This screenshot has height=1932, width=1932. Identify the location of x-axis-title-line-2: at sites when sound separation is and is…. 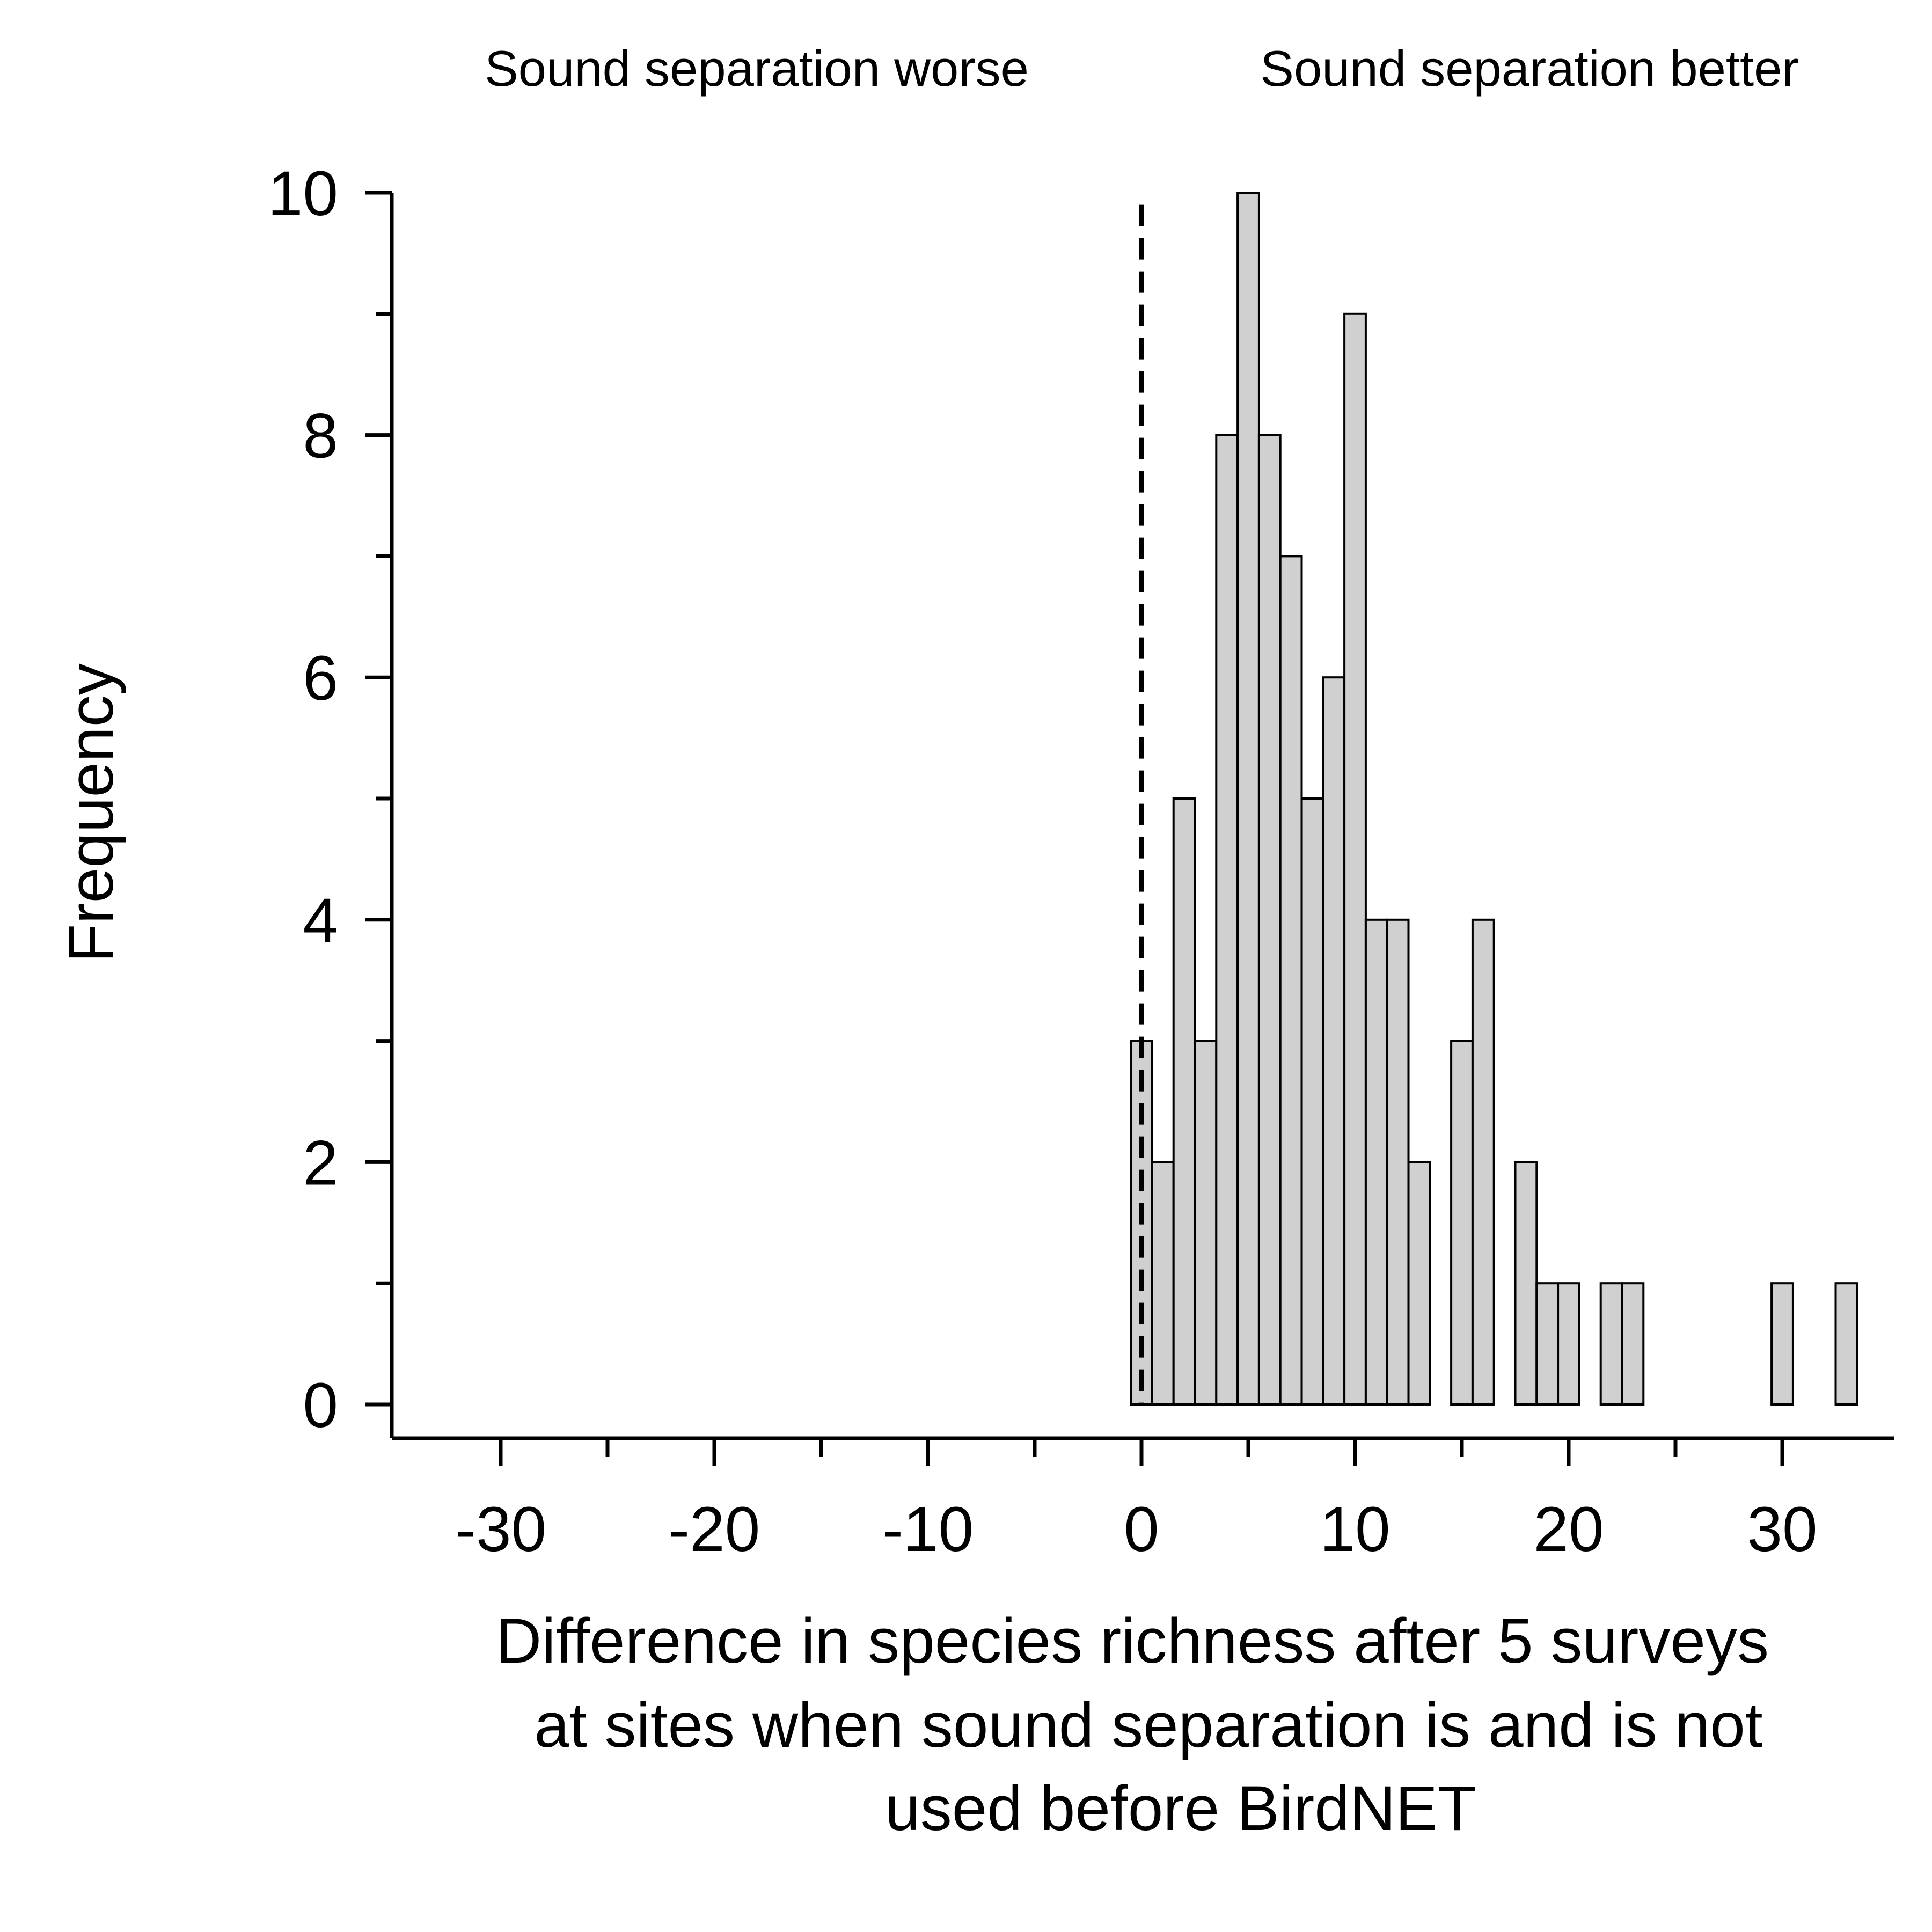
(1148, 1725).